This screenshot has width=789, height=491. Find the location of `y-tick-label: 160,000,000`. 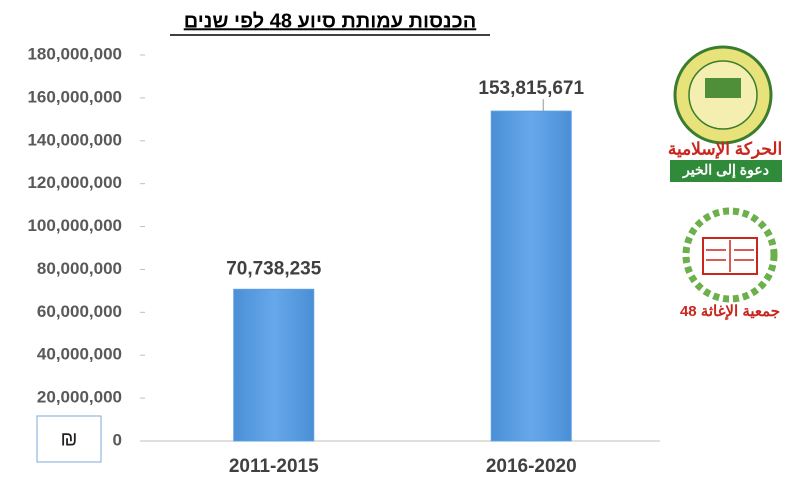

y-tick-label: 160,000,000 is located at coordinates (74, 96).